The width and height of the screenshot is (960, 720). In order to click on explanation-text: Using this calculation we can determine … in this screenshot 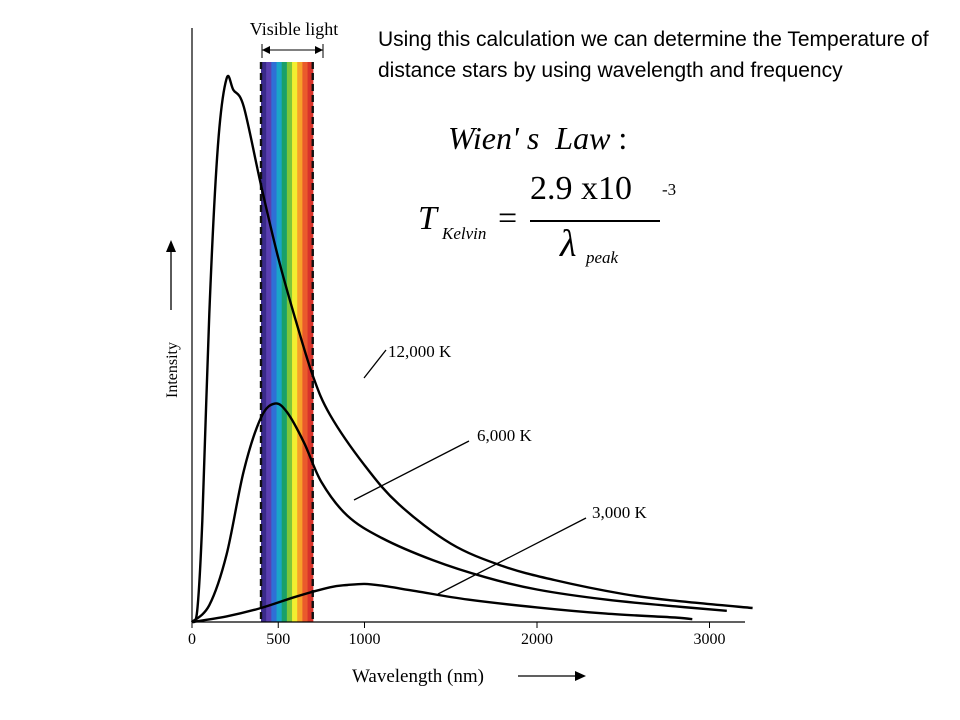, I will do `click(653, 55)`.